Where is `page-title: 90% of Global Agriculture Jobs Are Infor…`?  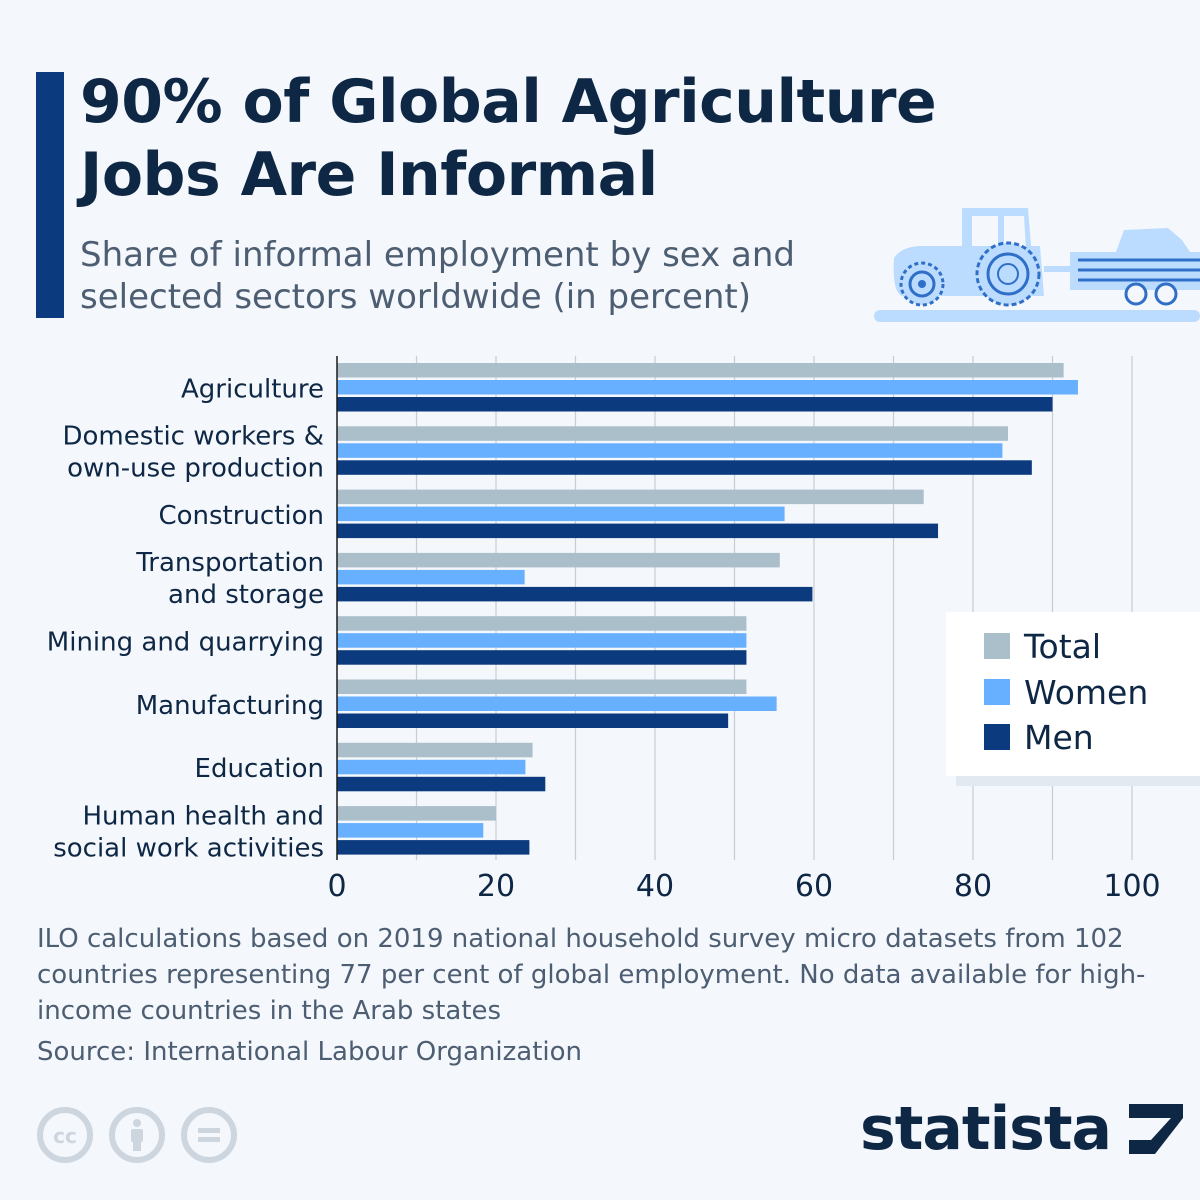 page-title: 90% of Global Agriculture Jobs Are Infor… is located at coordinates (508, 138).